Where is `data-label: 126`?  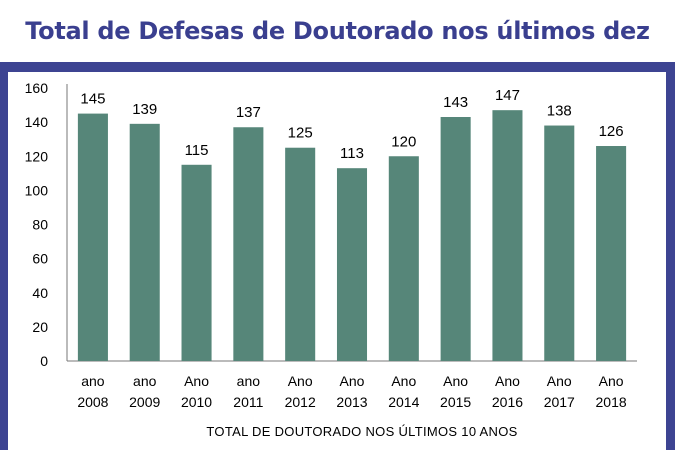 data-label: 126 is located at coordinates (611, 131).